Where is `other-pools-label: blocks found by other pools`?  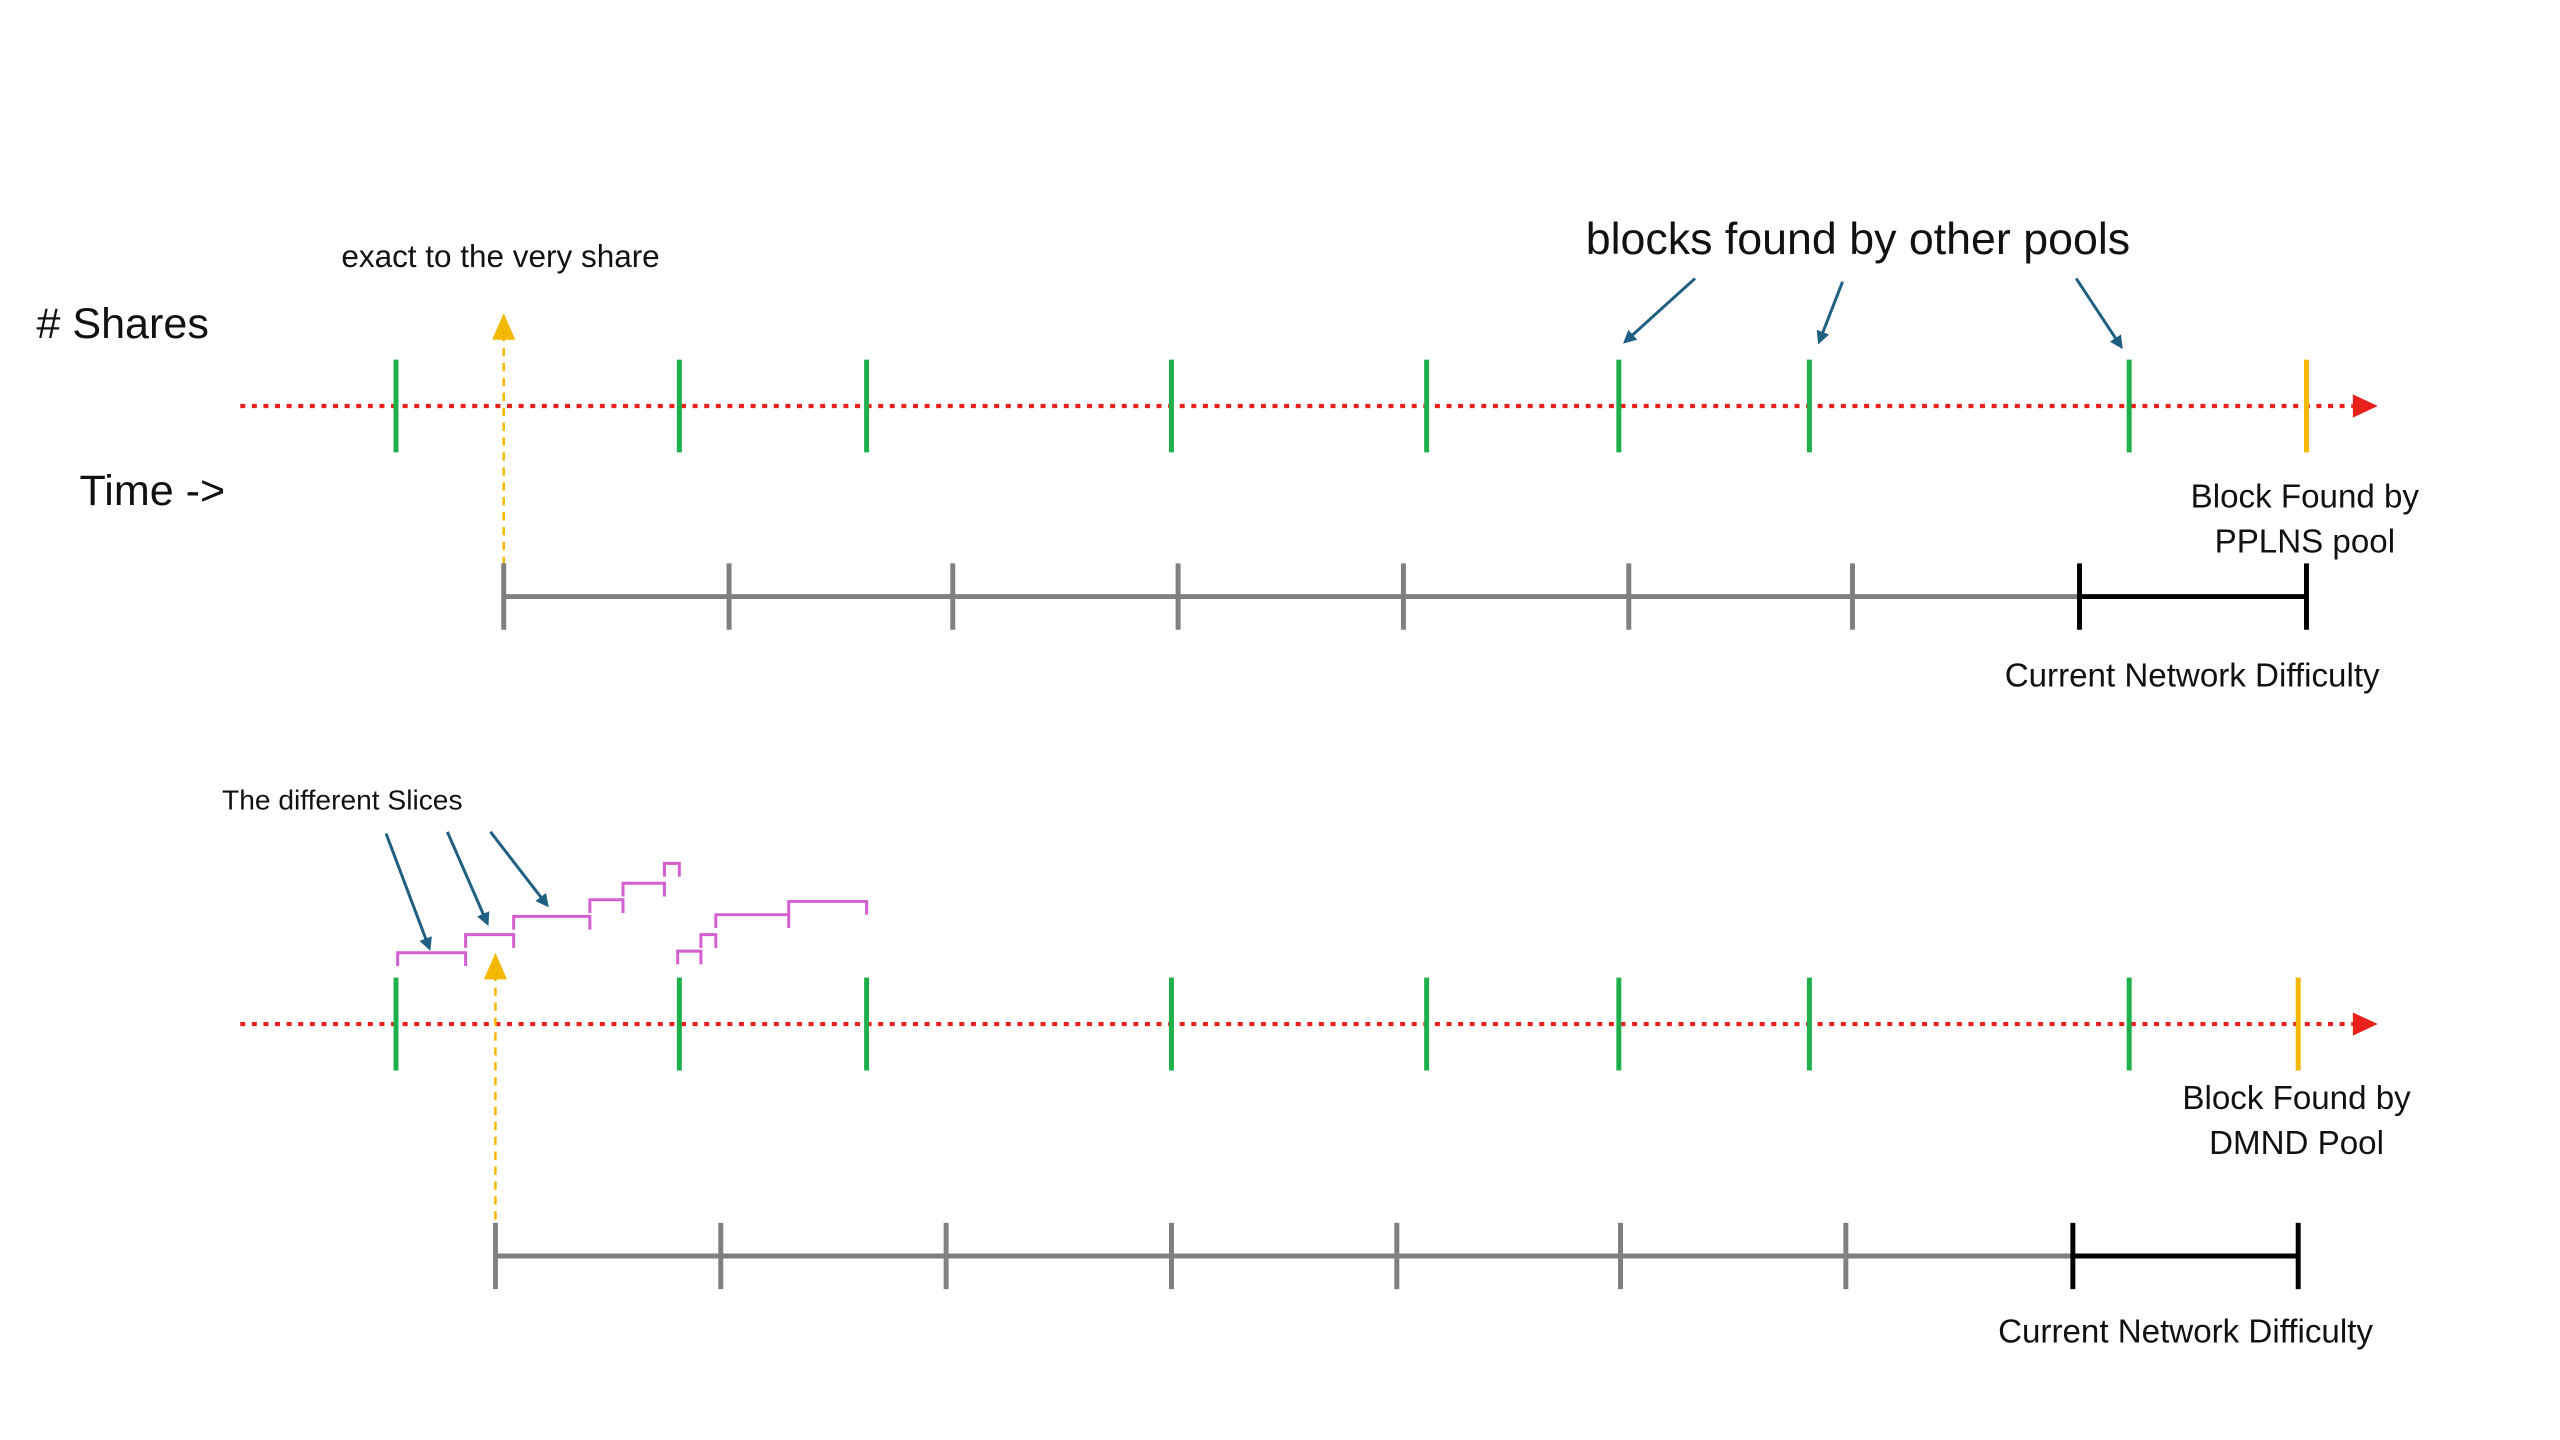
other-pools-label: blocks found by other pools is located at coordinates (1858, 239).